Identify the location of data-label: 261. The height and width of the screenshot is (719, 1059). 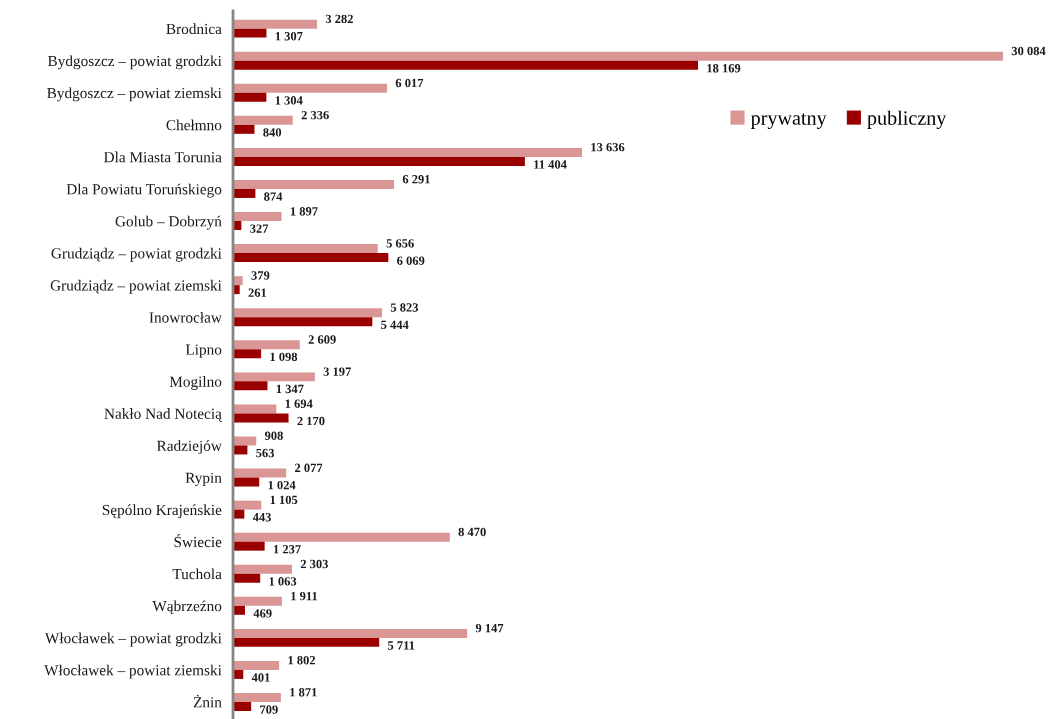
(257, 292).